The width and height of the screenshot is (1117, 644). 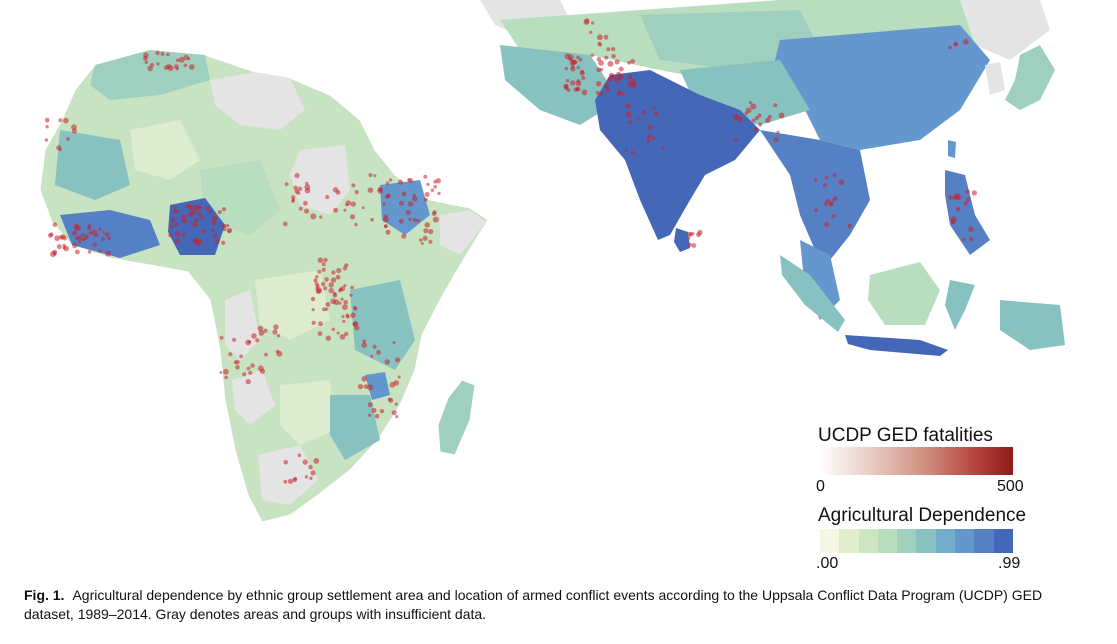 What do you see at coordinates (560, 85) in the screenshot?
I see `agri-area` at bounding box center [560, 85].